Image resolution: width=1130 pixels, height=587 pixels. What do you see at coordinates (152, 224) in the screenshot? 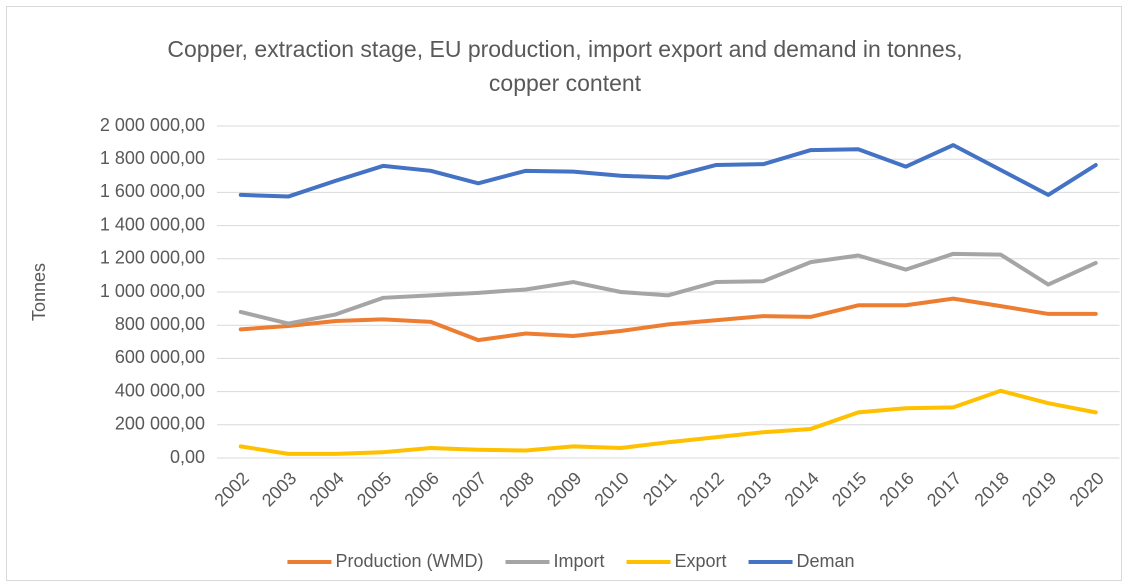
I see `y-tick-label: 1 400 000,00` at bounding box center [152, 224].